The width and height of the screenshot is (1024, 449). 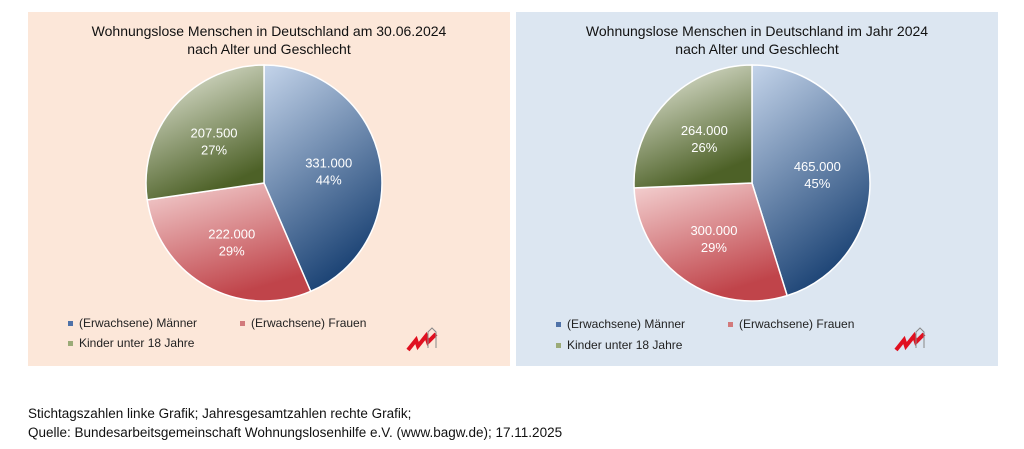 I want to click on value-label: 465.000, so click(x=817, y=166).